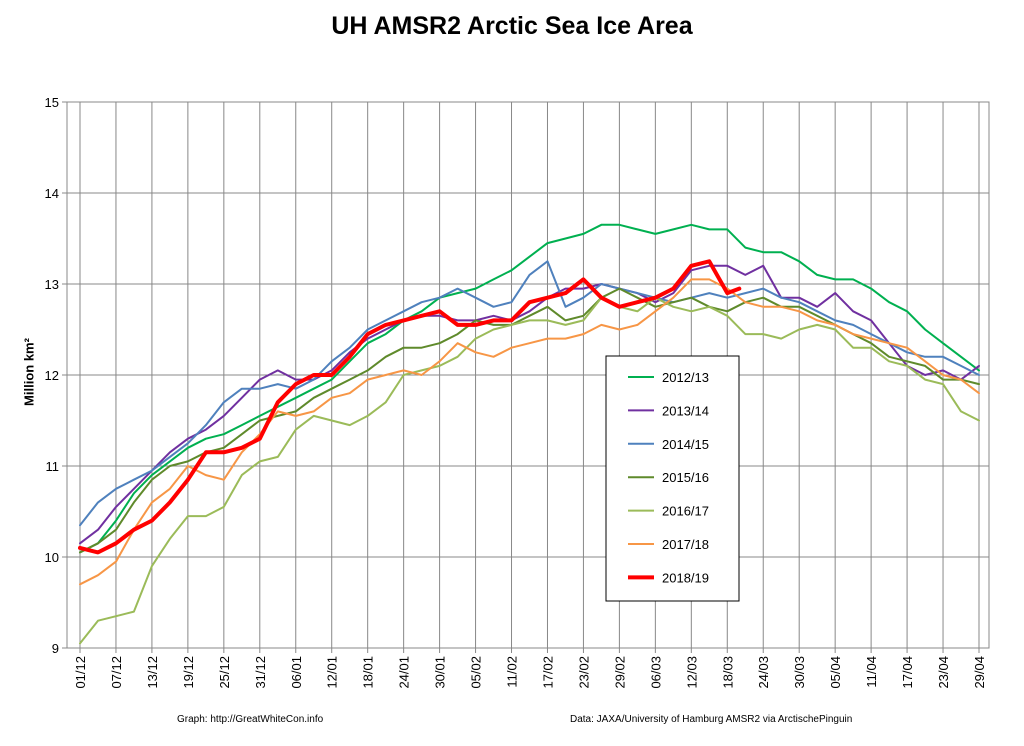  What do you see at coordinates (52, 284) in the screenshot?
I see `y-tick-label: 13` at bounding box center [52, 284].